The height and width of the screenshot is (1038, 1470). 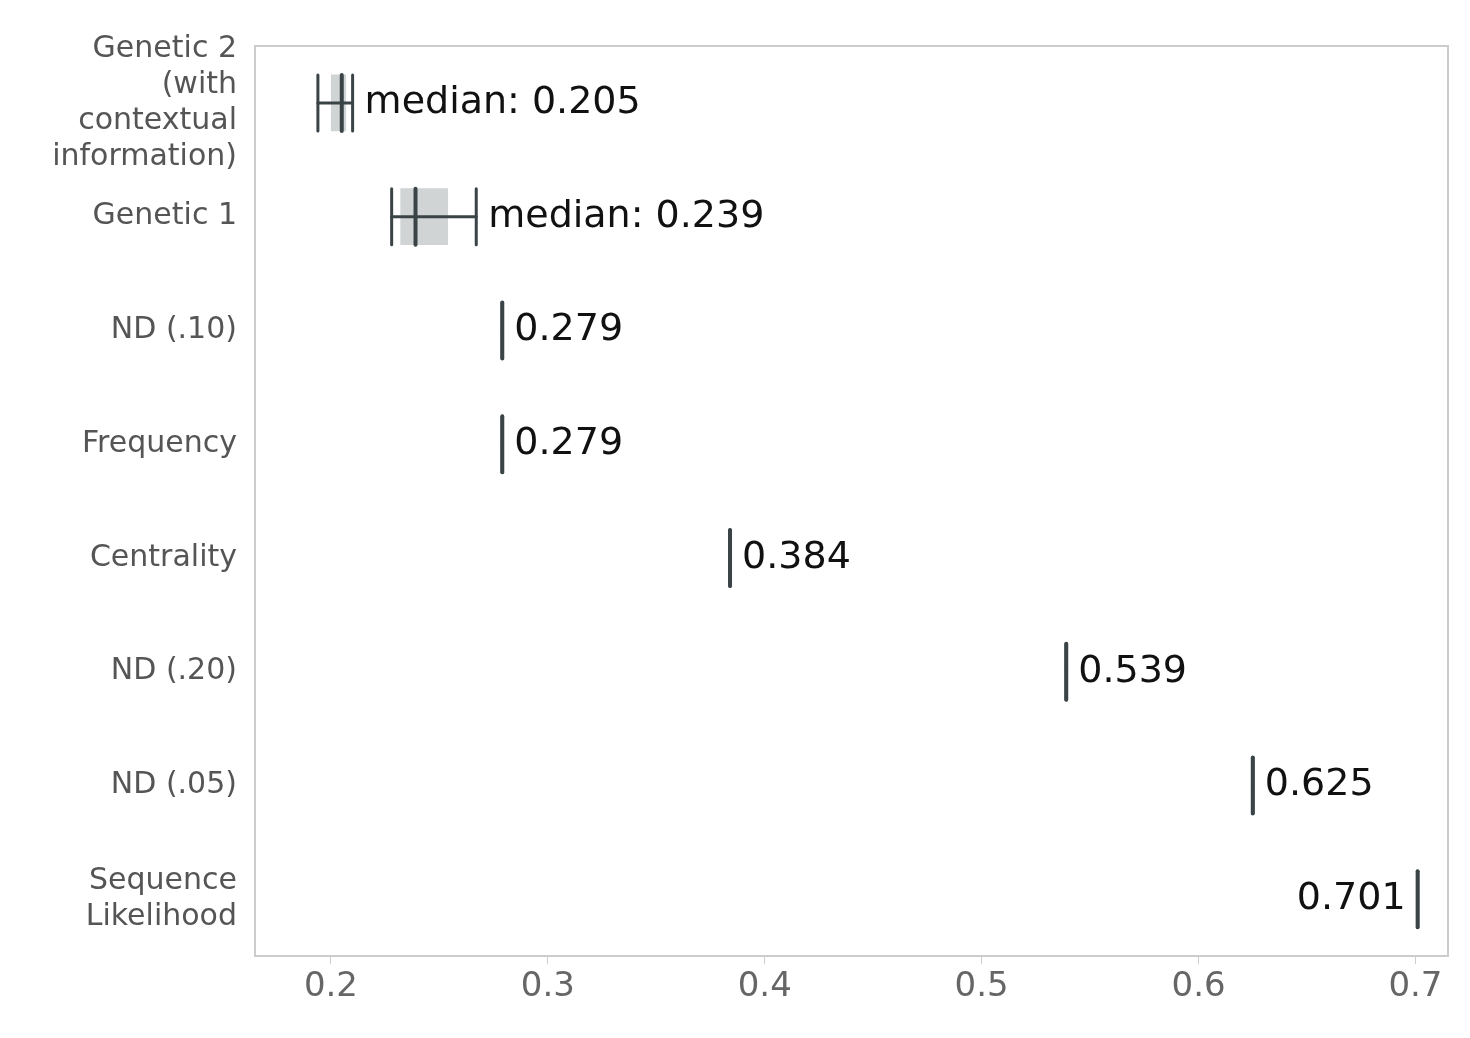 I want to click on y-tick-label: ND (.10), so click(x=173, y=328).